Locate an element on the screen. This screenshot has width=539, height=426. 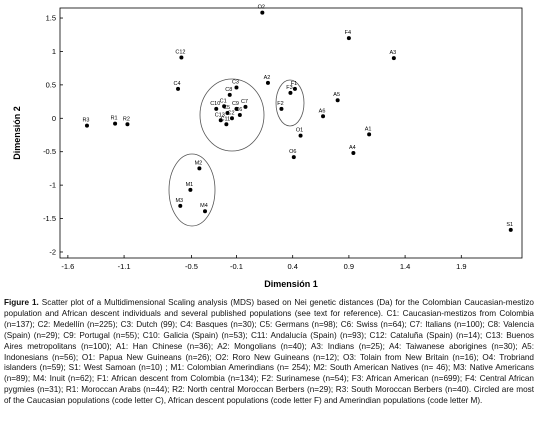
point-label: A4 is located at coordinates (352, 148).